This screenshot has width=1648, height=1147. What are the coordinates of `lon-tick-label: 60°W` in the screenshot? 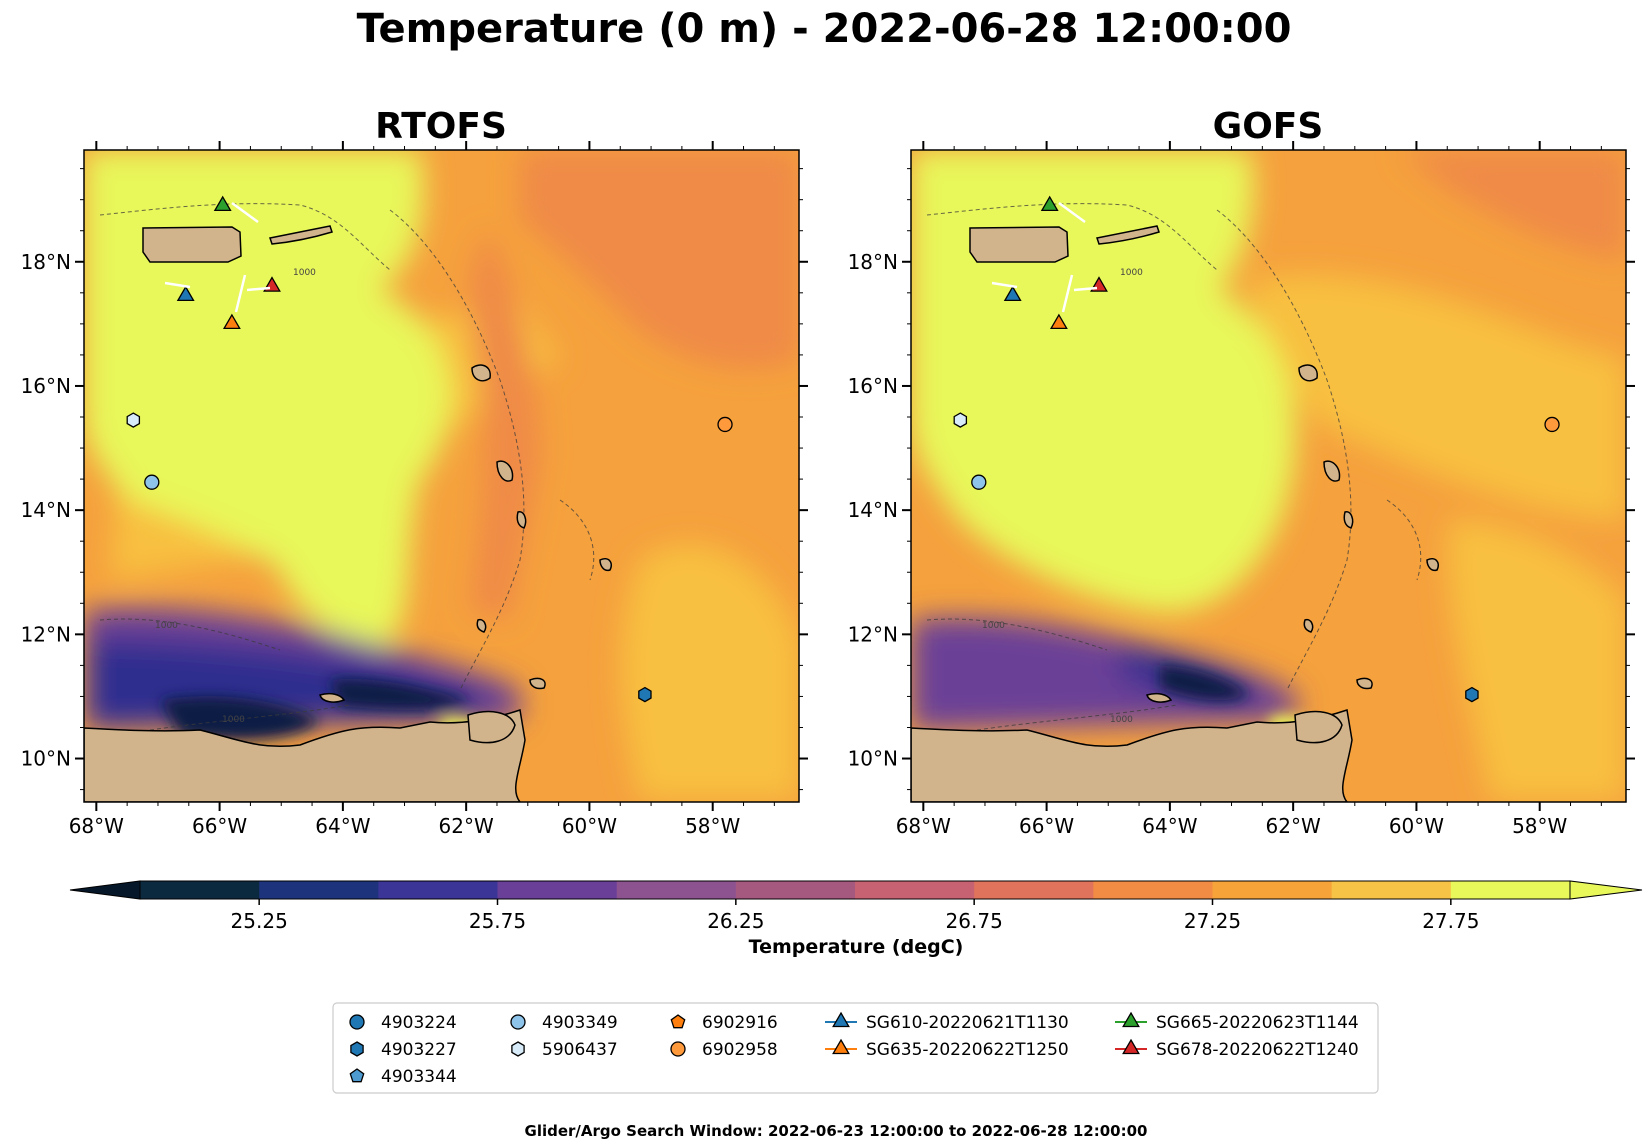 It's located at (1416, 826).